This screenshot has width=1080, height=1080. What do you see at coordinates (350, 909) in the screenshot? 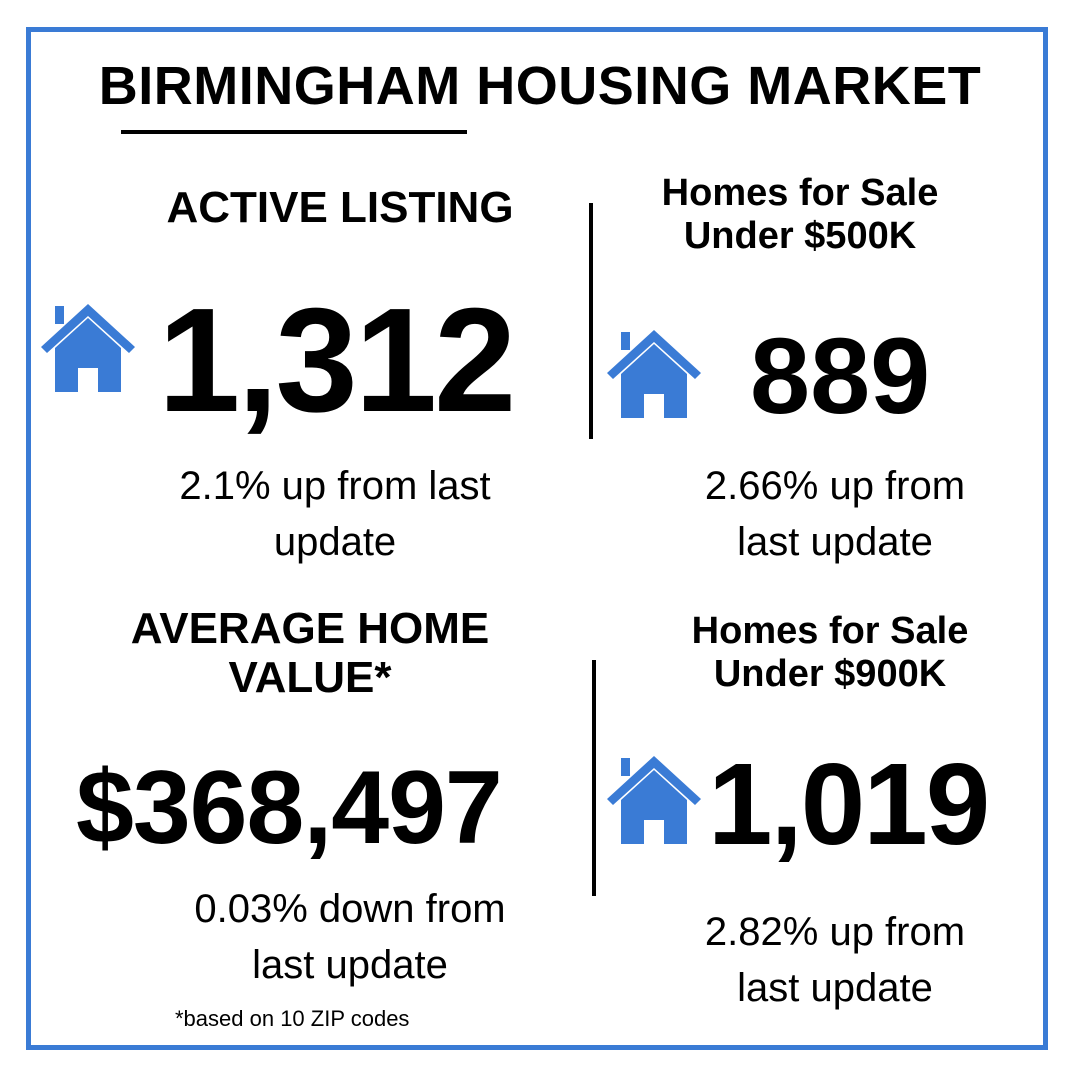
I see `avg-home-value-change-line1: 0.03% down from` at bounding box center [350, 909].